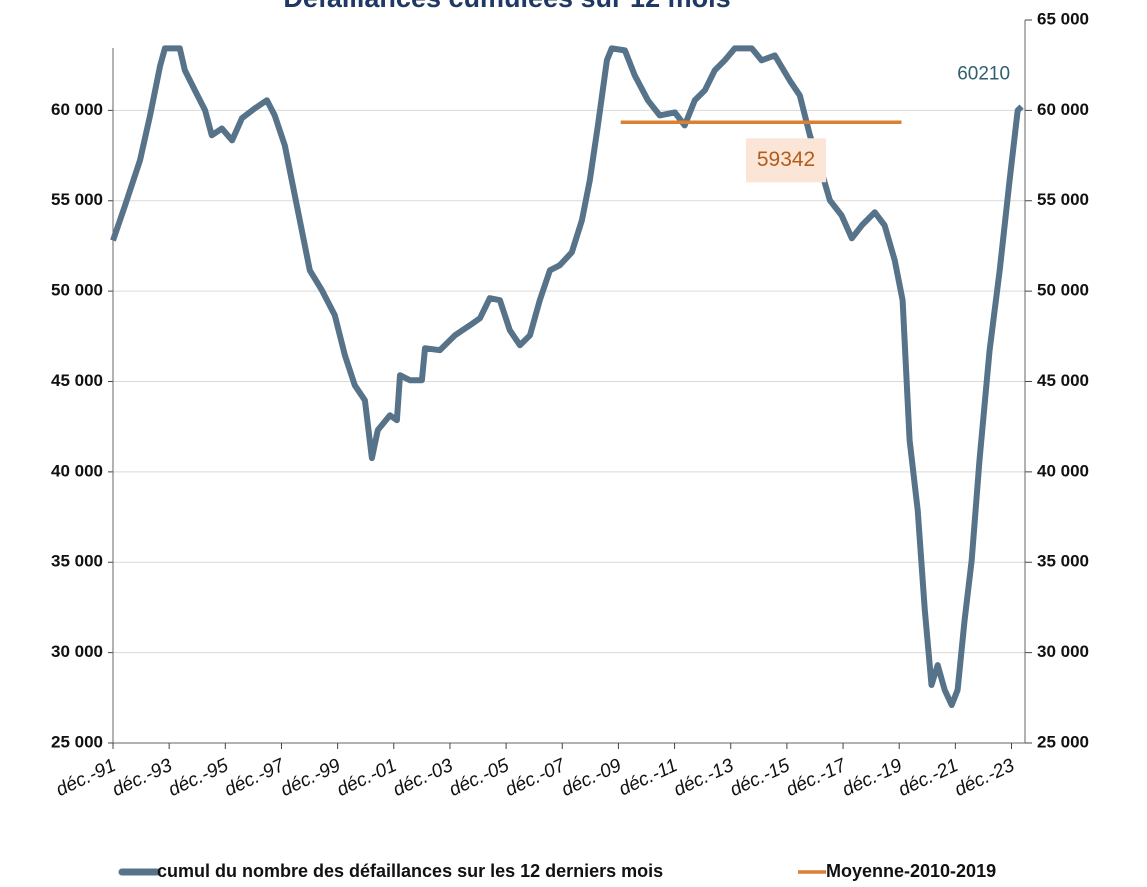  Describe the element at coordinates (367, 778) in the screenshot. I see `x-tick-label: déc.-01` at that location.